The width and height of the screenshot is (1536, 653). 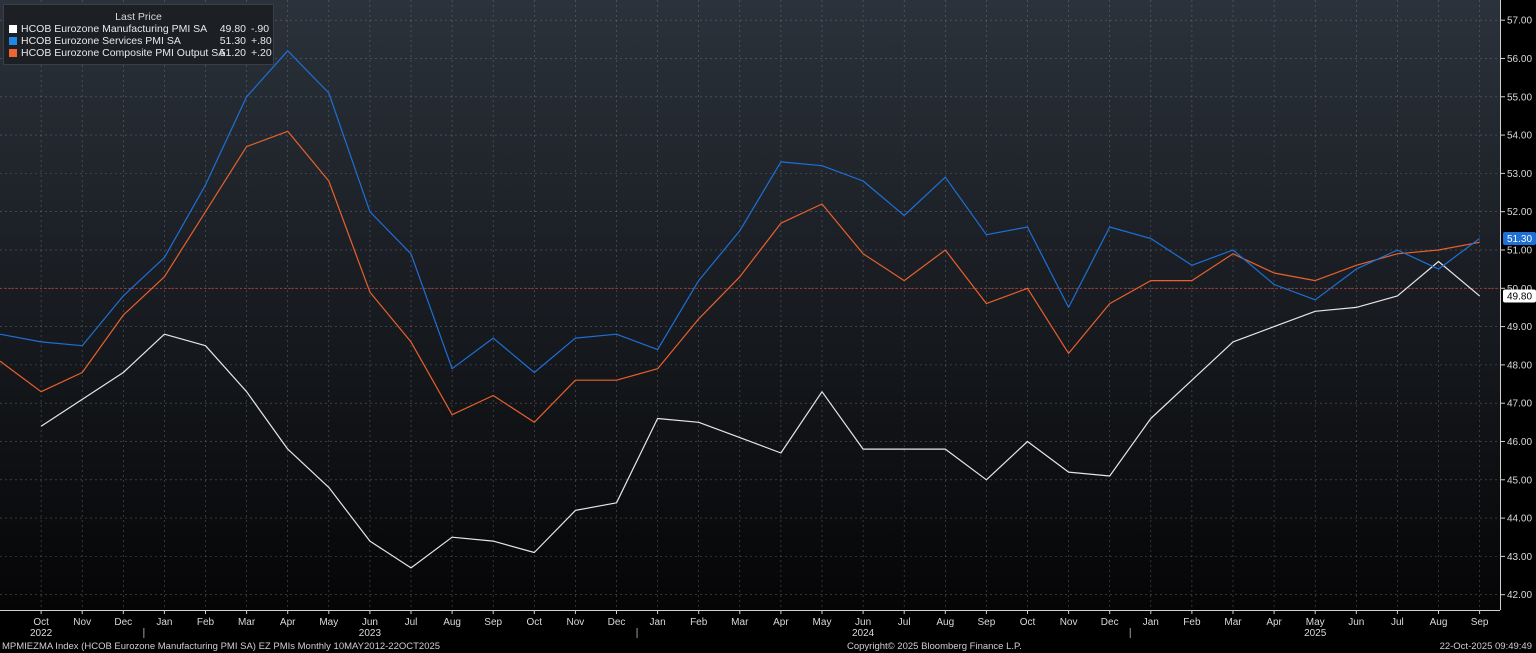 I want to click on y-tick-label: 53.00, so click(x=1519, y=174).